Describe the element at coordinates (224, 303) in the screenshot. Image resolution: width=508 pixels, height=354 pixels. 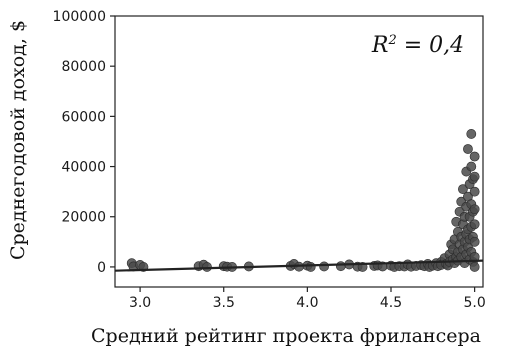
I see `x-tick-label: 3.5` at that location.